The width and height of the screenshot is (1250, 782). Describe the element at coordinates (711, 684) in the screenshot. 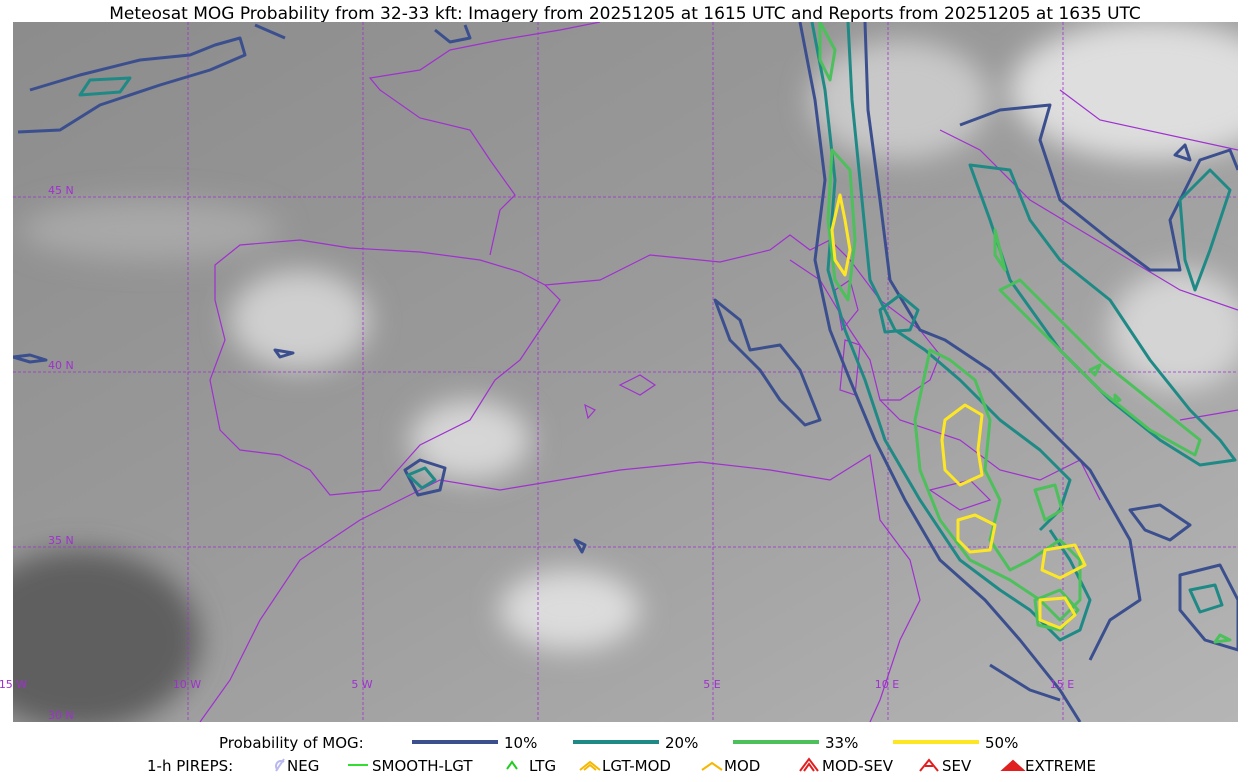

I see `lon-label: 5 E` at that location.